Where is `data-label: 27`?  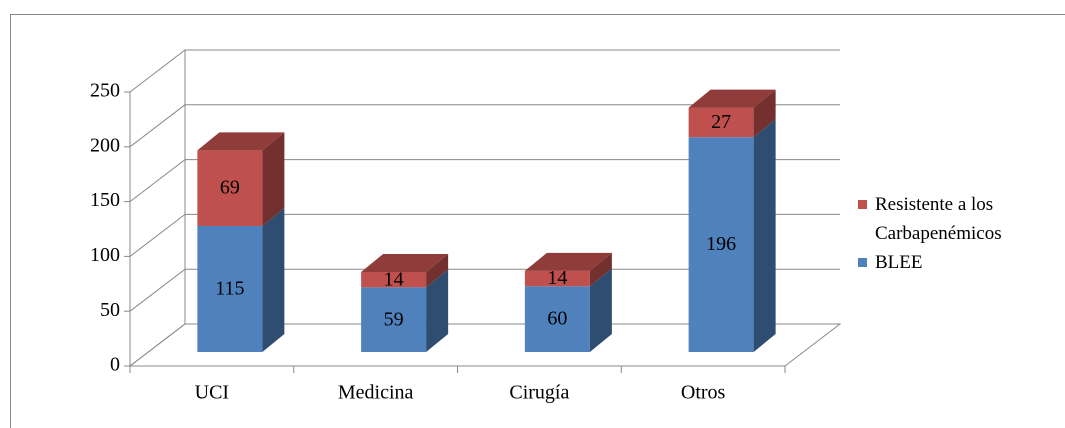 data-label: 27 is located at coordinates (721, 122).